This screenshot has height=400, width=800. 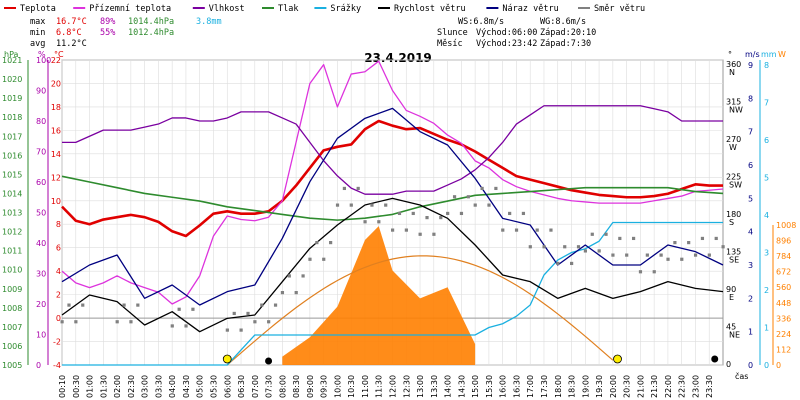 I want to click on stats-max-rain: 3.8mm, so click(x=209, y=22).